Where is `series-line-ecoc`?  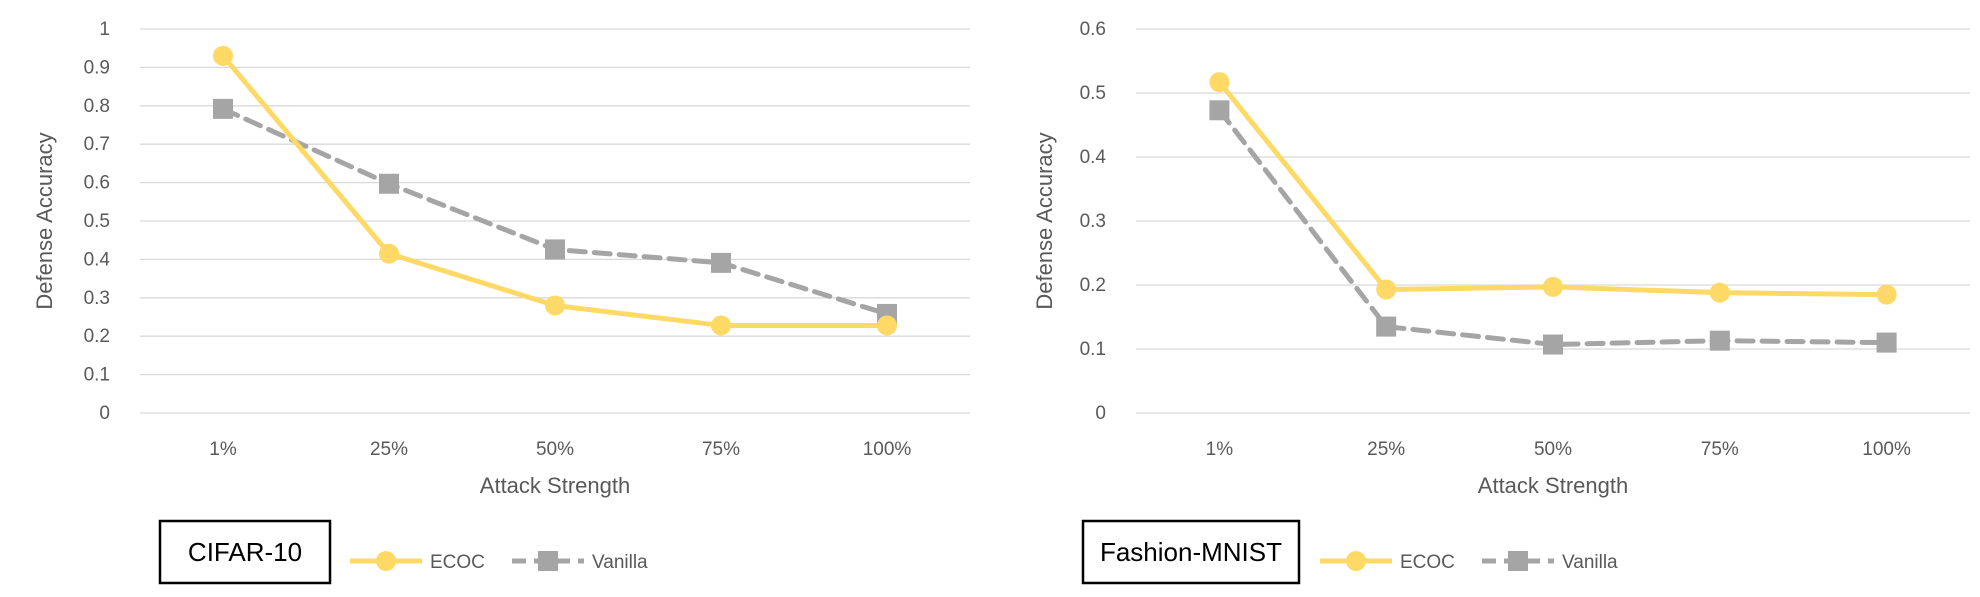
series-line-ecoc is located at coordinates (1553, 188).